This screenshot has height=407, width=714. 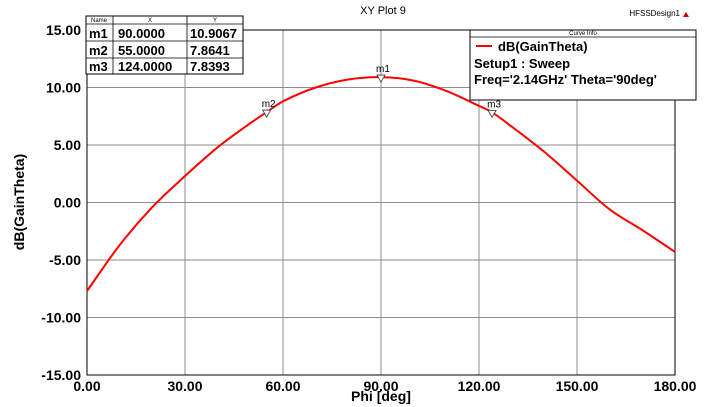 I want to click on y-tick-label: 5.00, so click(x=67, y=145).